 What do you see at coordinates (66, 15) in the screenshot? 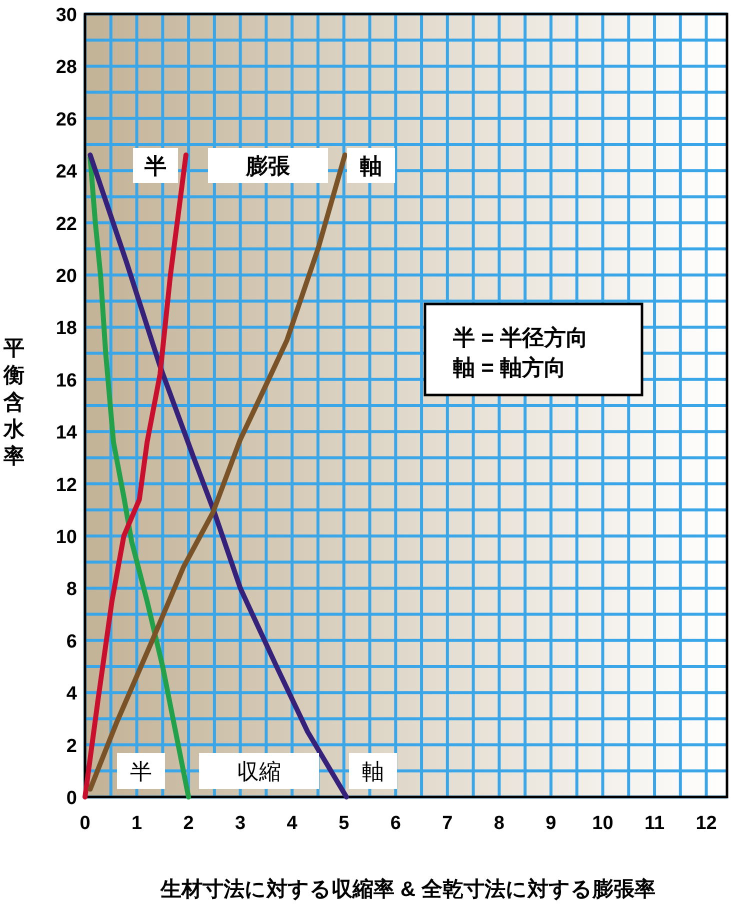
I see `y-tick-label: 30` at bounding box center [66, 15].